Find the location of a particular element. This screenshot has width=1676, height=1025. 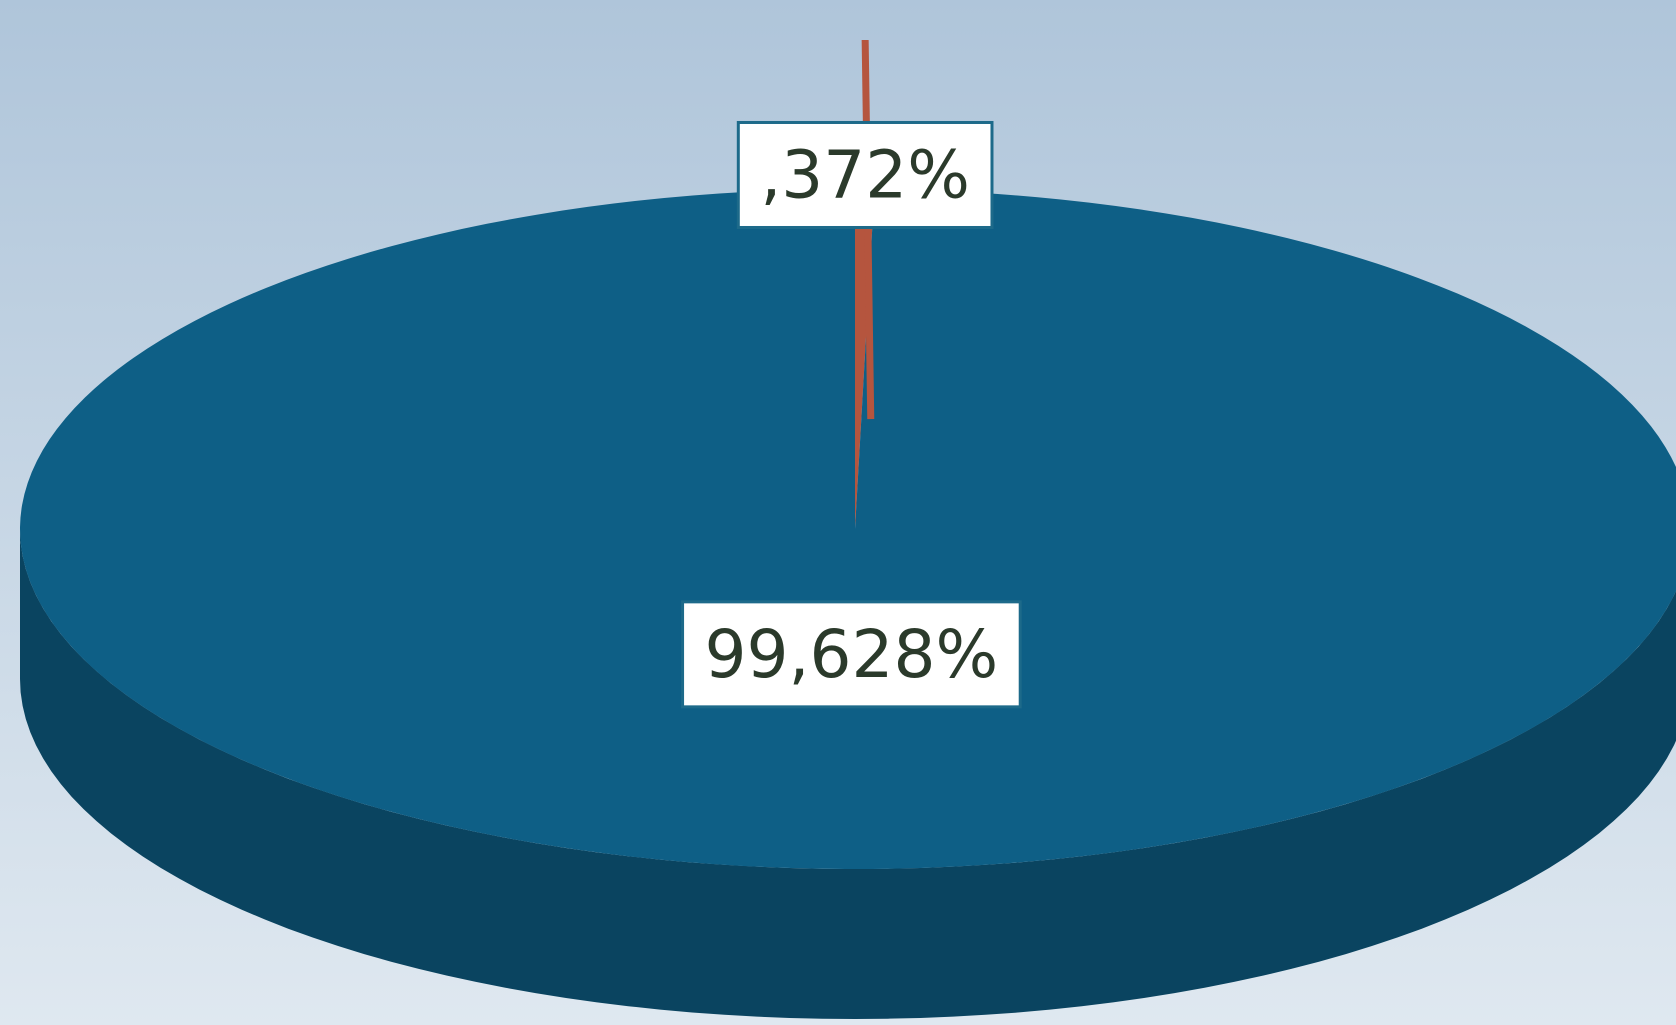

data-label: ,372% is located at coordinates (865, 174).